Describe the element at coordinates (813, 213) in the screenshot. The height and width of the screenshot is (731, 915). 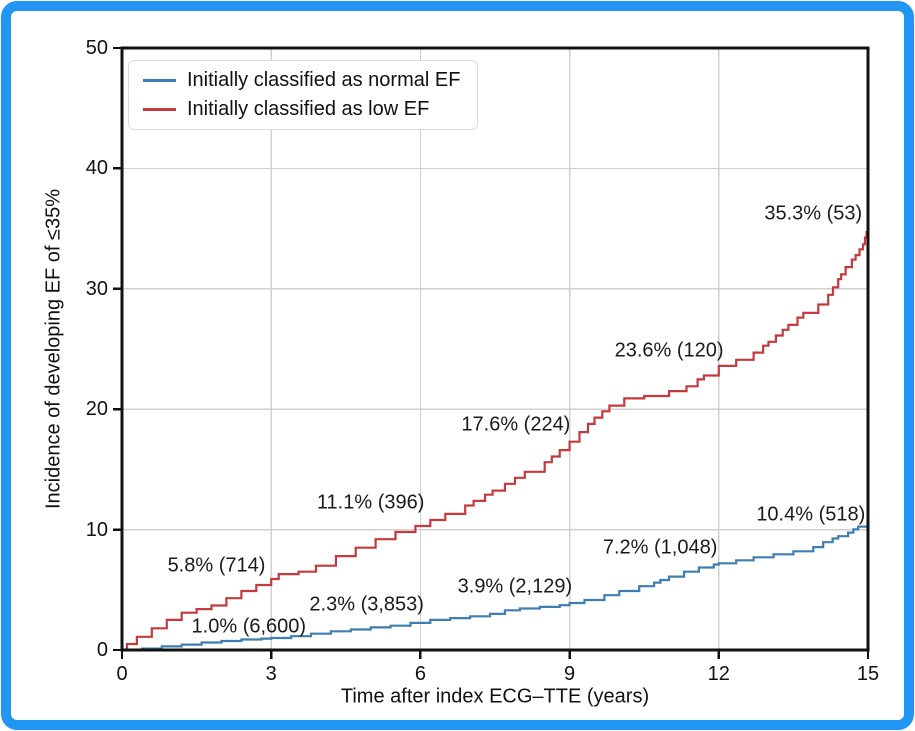
I see `annotation-low-ef: 35.3% (53)` at that location.